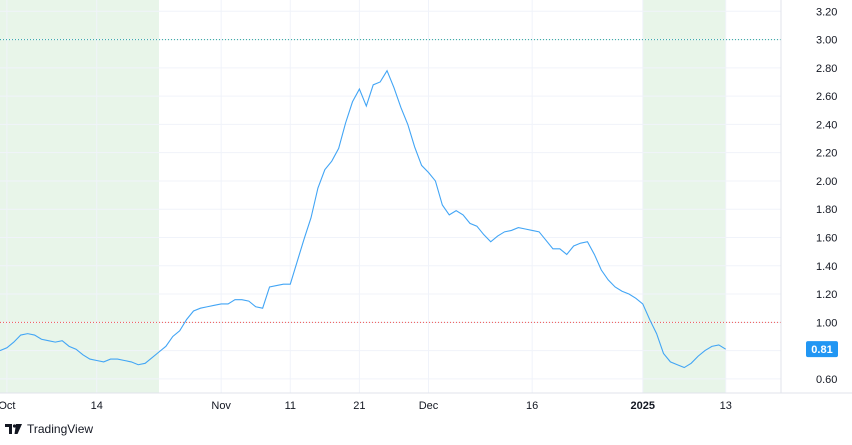 The height and width of the screenshot is (445, 852). Describe the element at coordinates (290, 406) in the screenshot. I see `time-tick-label-3: 11` at that location.